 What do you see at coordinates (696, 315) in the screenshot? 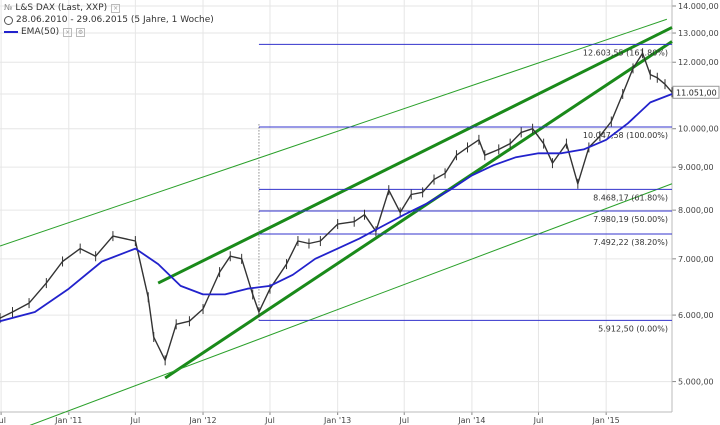
I see `y-tick-label: 6.000,00` at bounding box center [696, 315].